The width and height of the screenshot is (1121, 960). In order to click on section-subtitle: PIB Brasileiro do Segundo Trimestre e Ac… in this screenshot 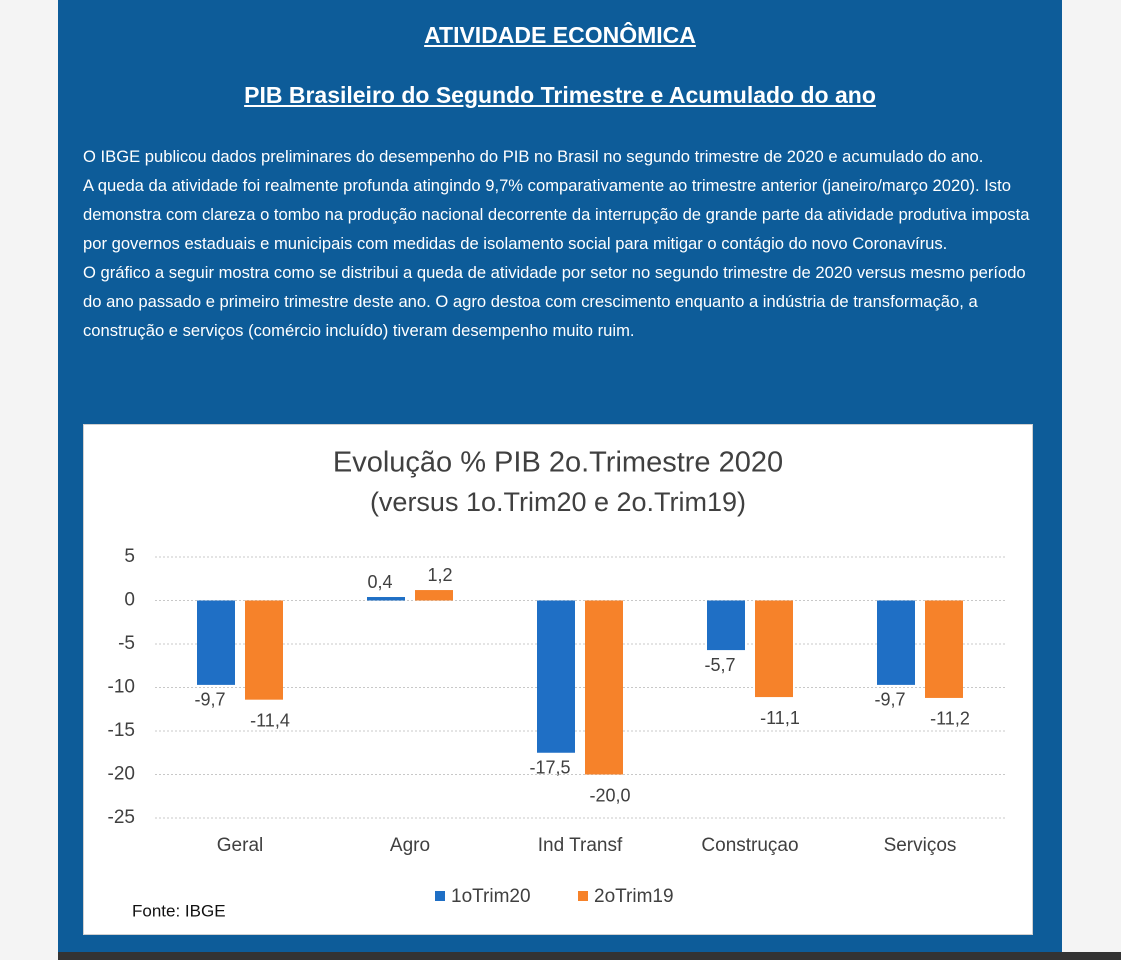, I will do `click(560, 95)`.